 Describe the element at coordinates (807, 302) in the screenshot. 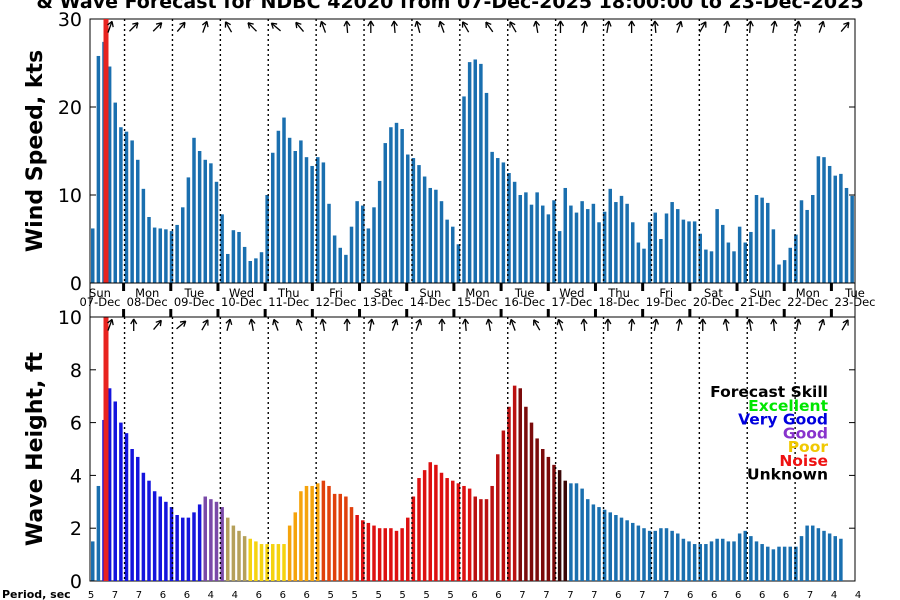

I see `date-label: 22-Dec` at that location.